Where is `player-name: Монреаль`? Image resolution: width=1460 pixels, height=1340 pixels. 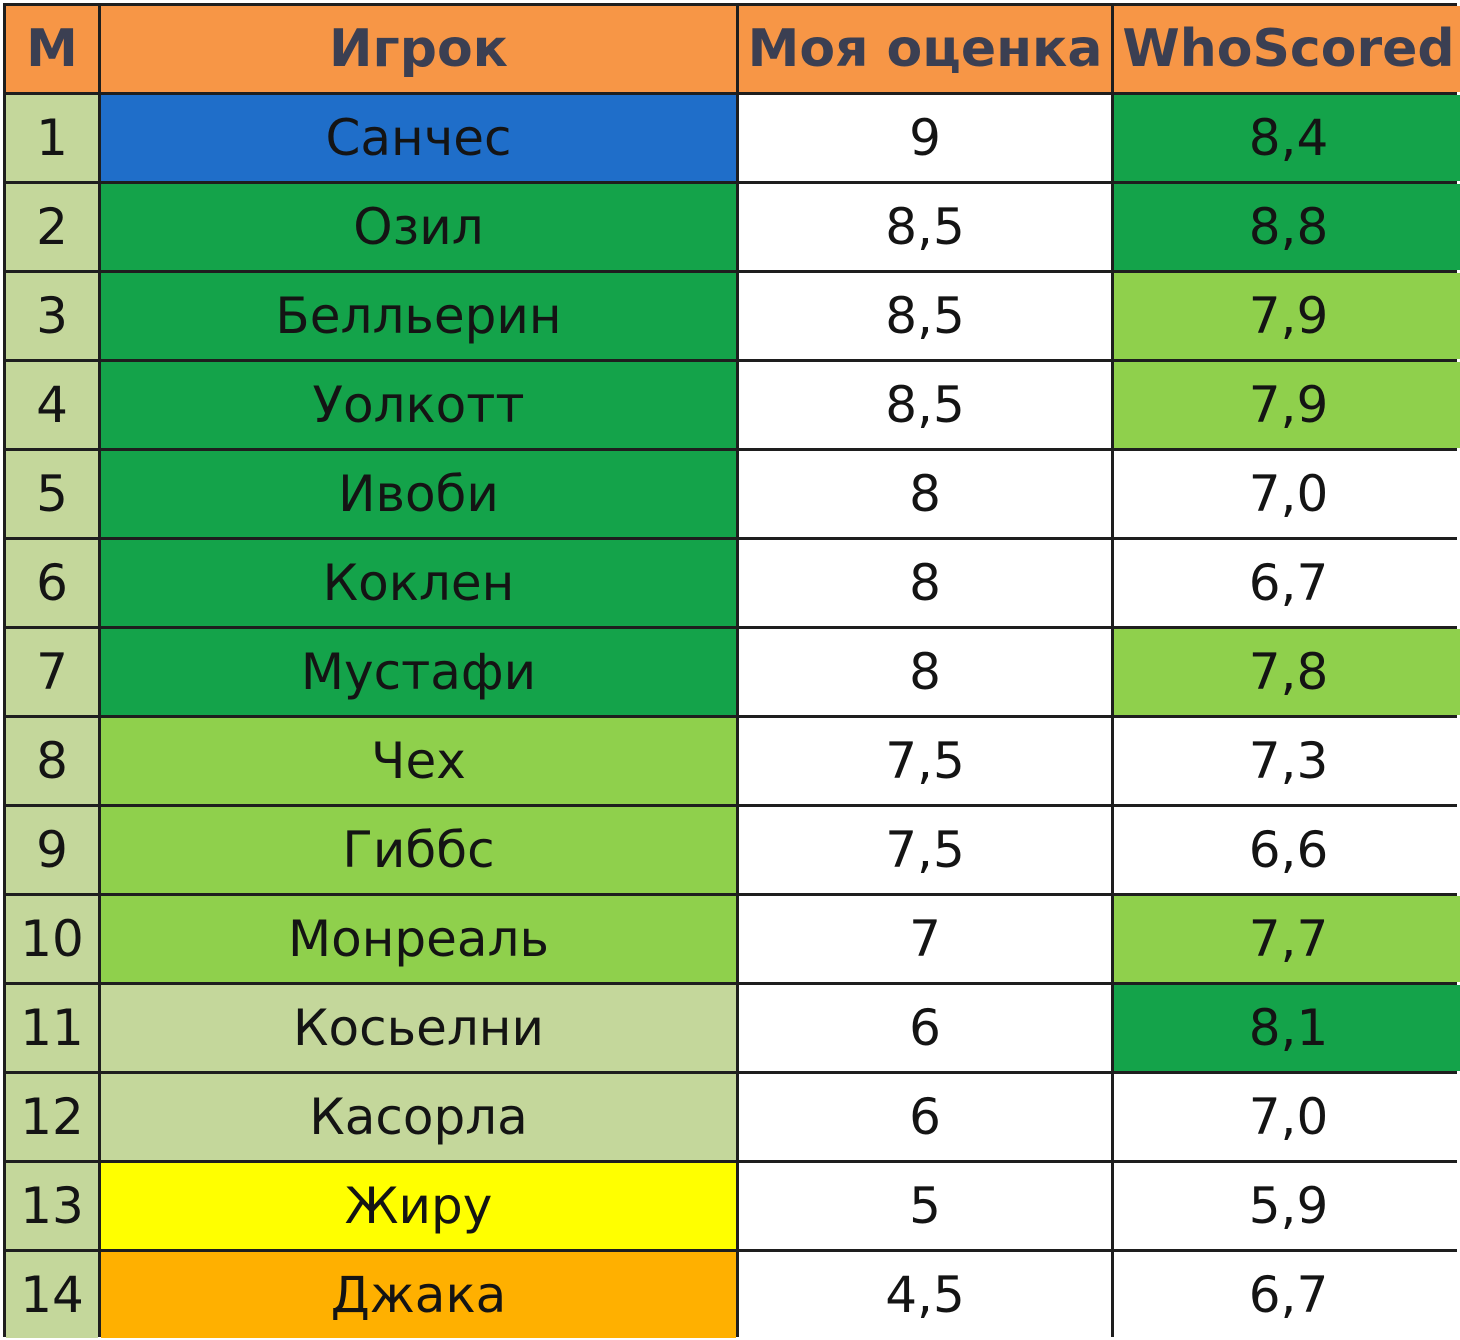
player-name: Монреаль is located at coordinates (418, 939).